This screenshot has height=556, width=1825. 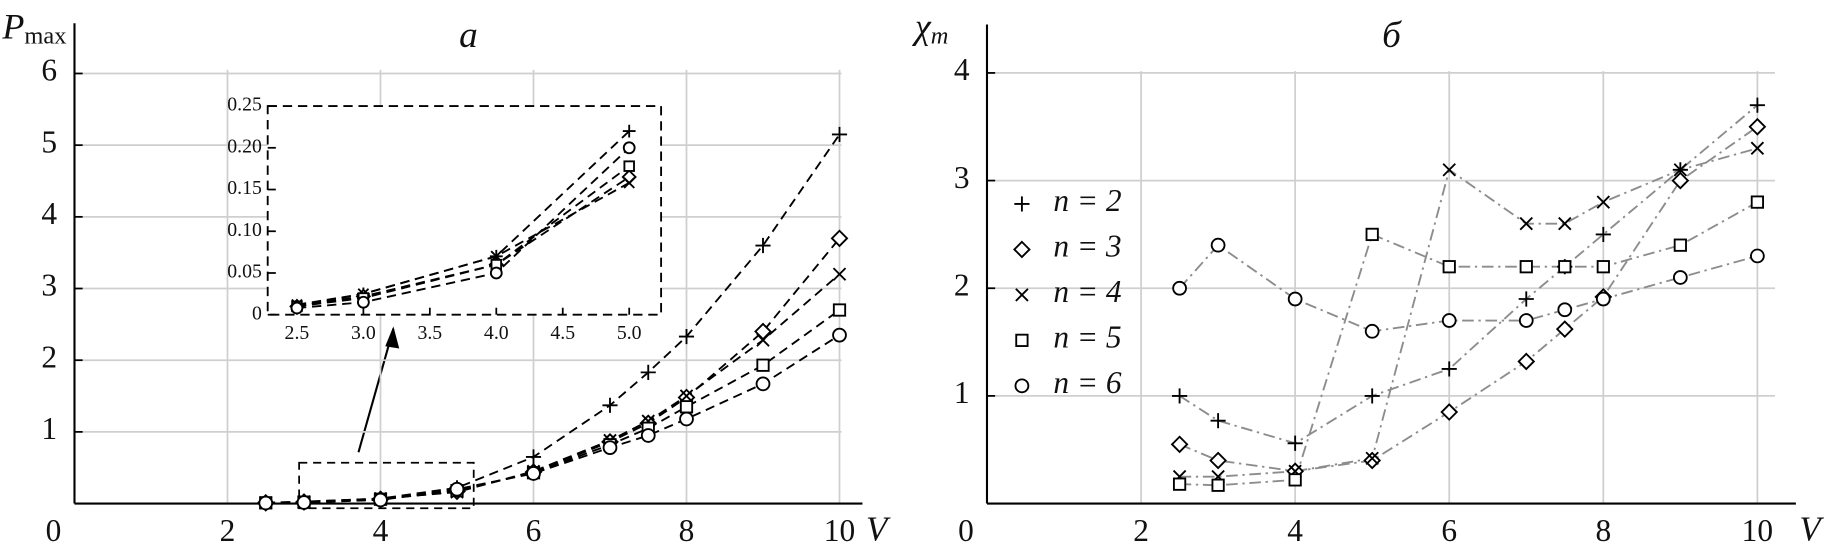 I want to click on y-tick-label: 0.05, so click(x=244, y=272).